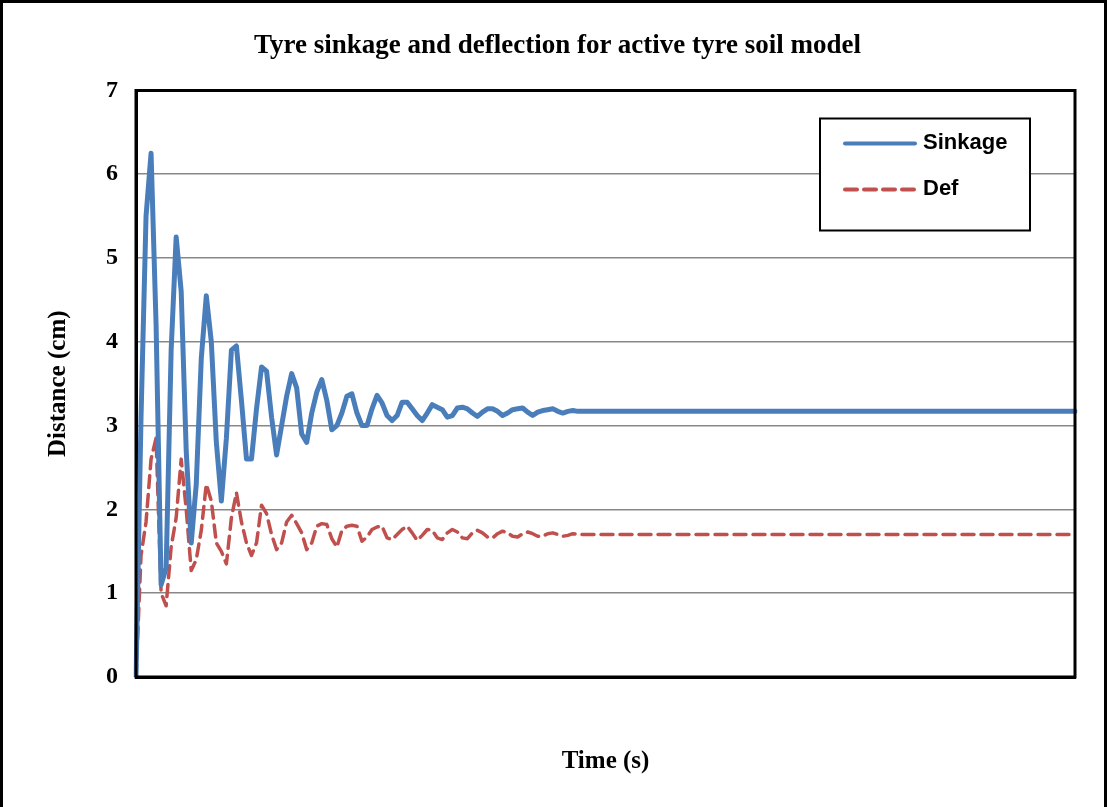 This screenshot has height=807, width=1107. Describe the element at coordinates (112, 172) in the screenshot. I see `y-tick-label: 6` at that location.